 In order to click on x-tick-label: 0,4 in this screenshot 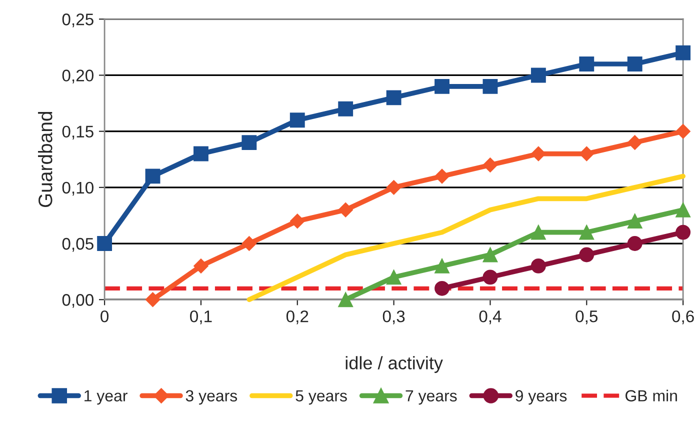, I will do `click(490, 317)`.